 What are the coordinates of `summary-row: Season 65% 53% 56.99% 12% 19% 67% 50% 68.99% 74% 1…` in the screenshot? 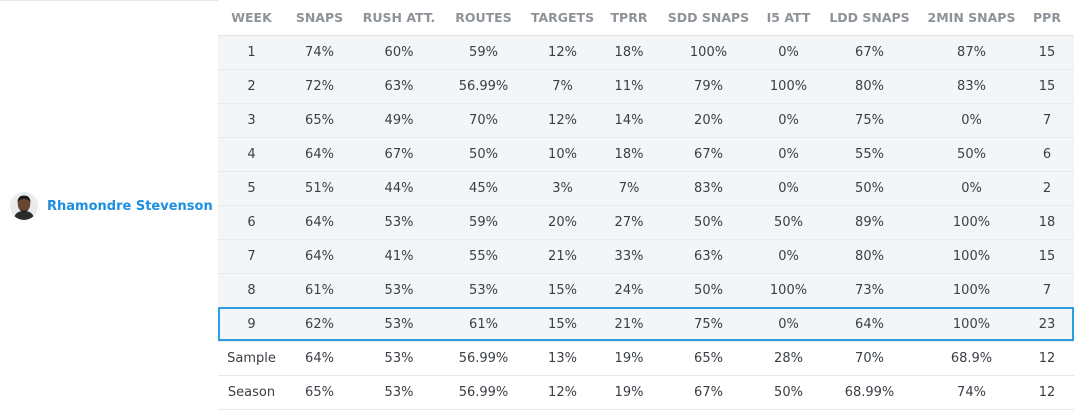 It's located at (646, 392).